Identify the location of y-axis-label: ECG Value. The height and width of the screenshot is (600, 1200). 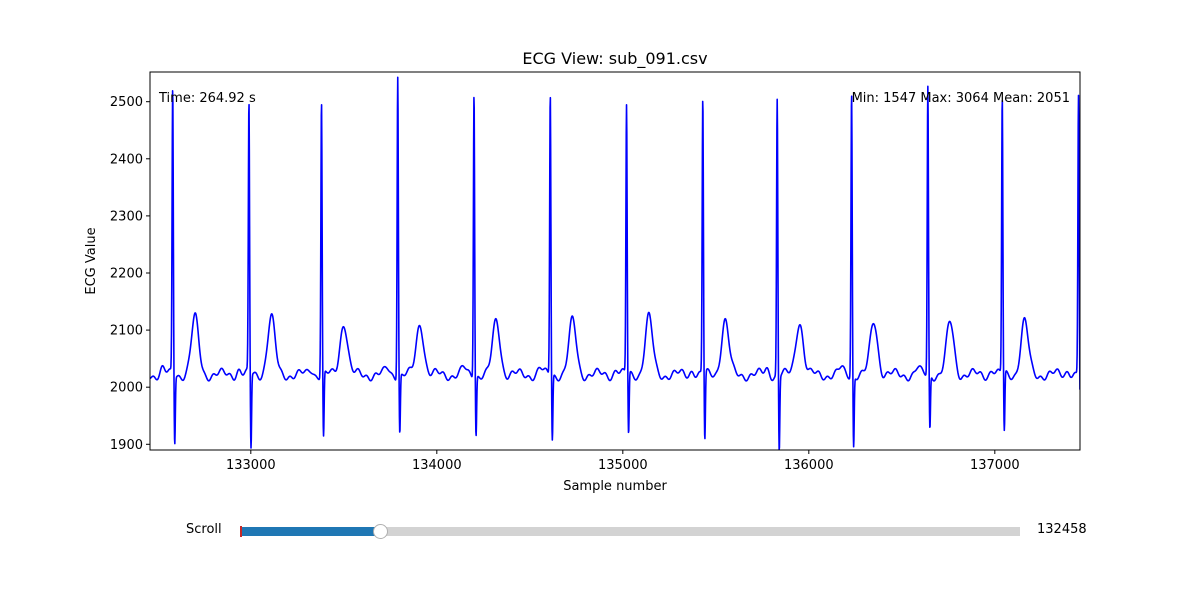
(91, 260).